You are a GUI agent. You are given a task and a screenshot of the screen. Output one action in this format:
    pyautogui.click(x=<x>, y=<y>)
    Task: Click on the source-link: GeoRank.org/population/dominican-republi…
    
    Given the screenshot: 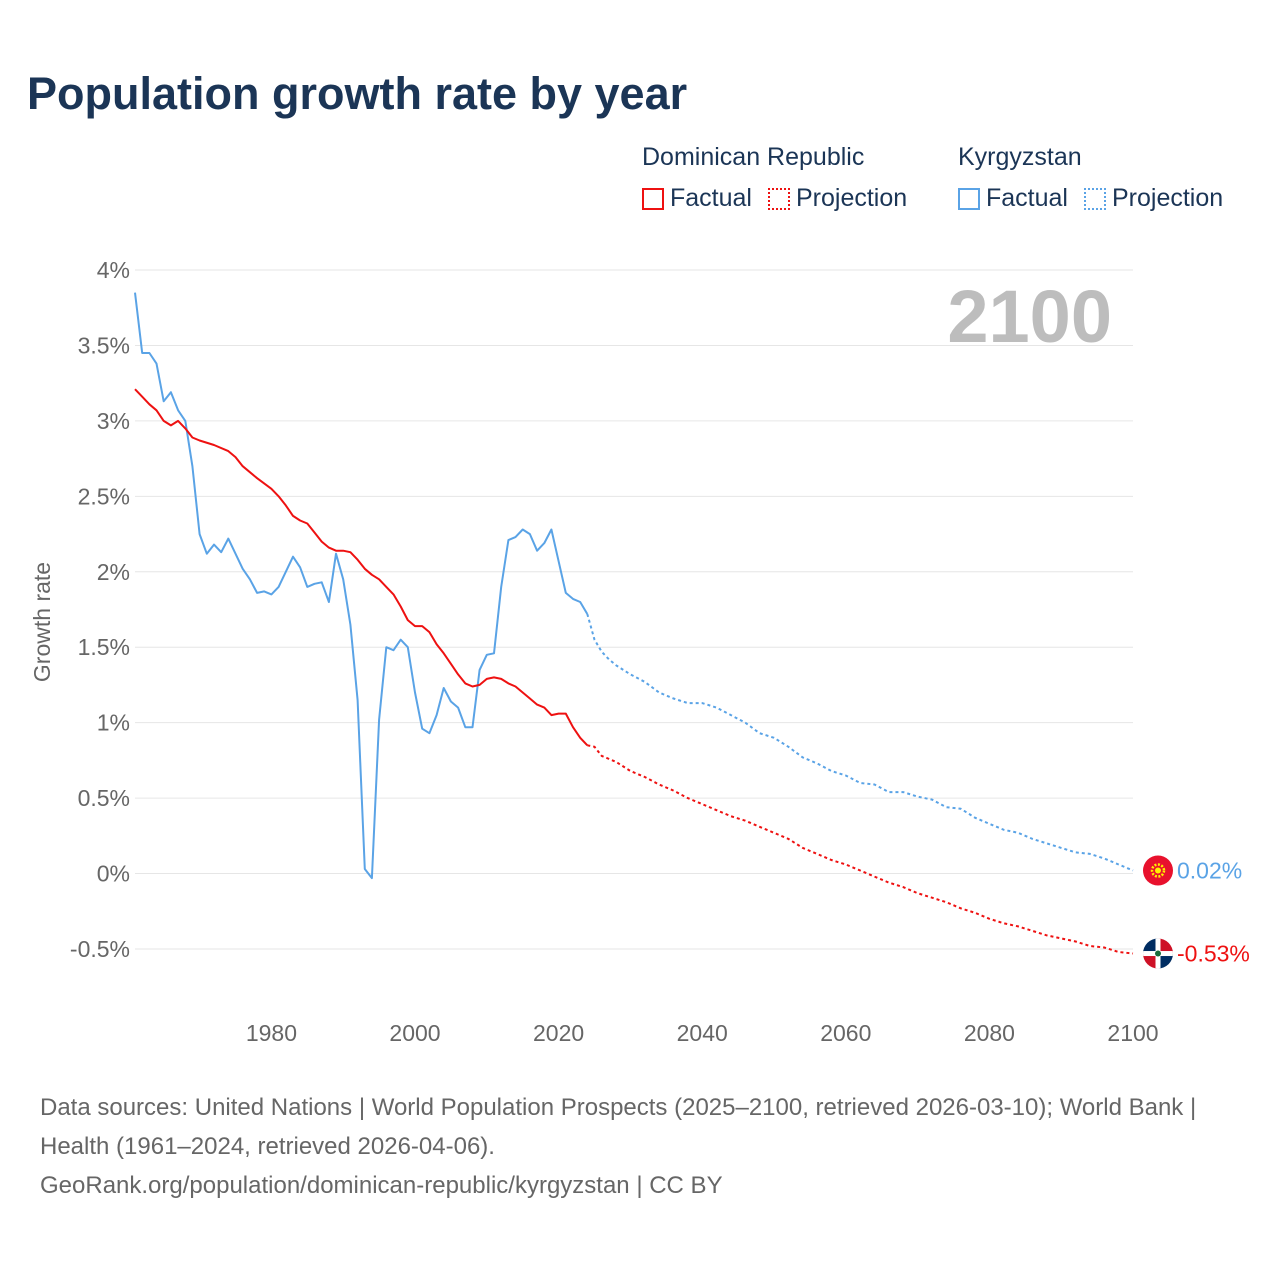 What is the action you would take?
    pyautogui.click(x=381, y=1185)
    